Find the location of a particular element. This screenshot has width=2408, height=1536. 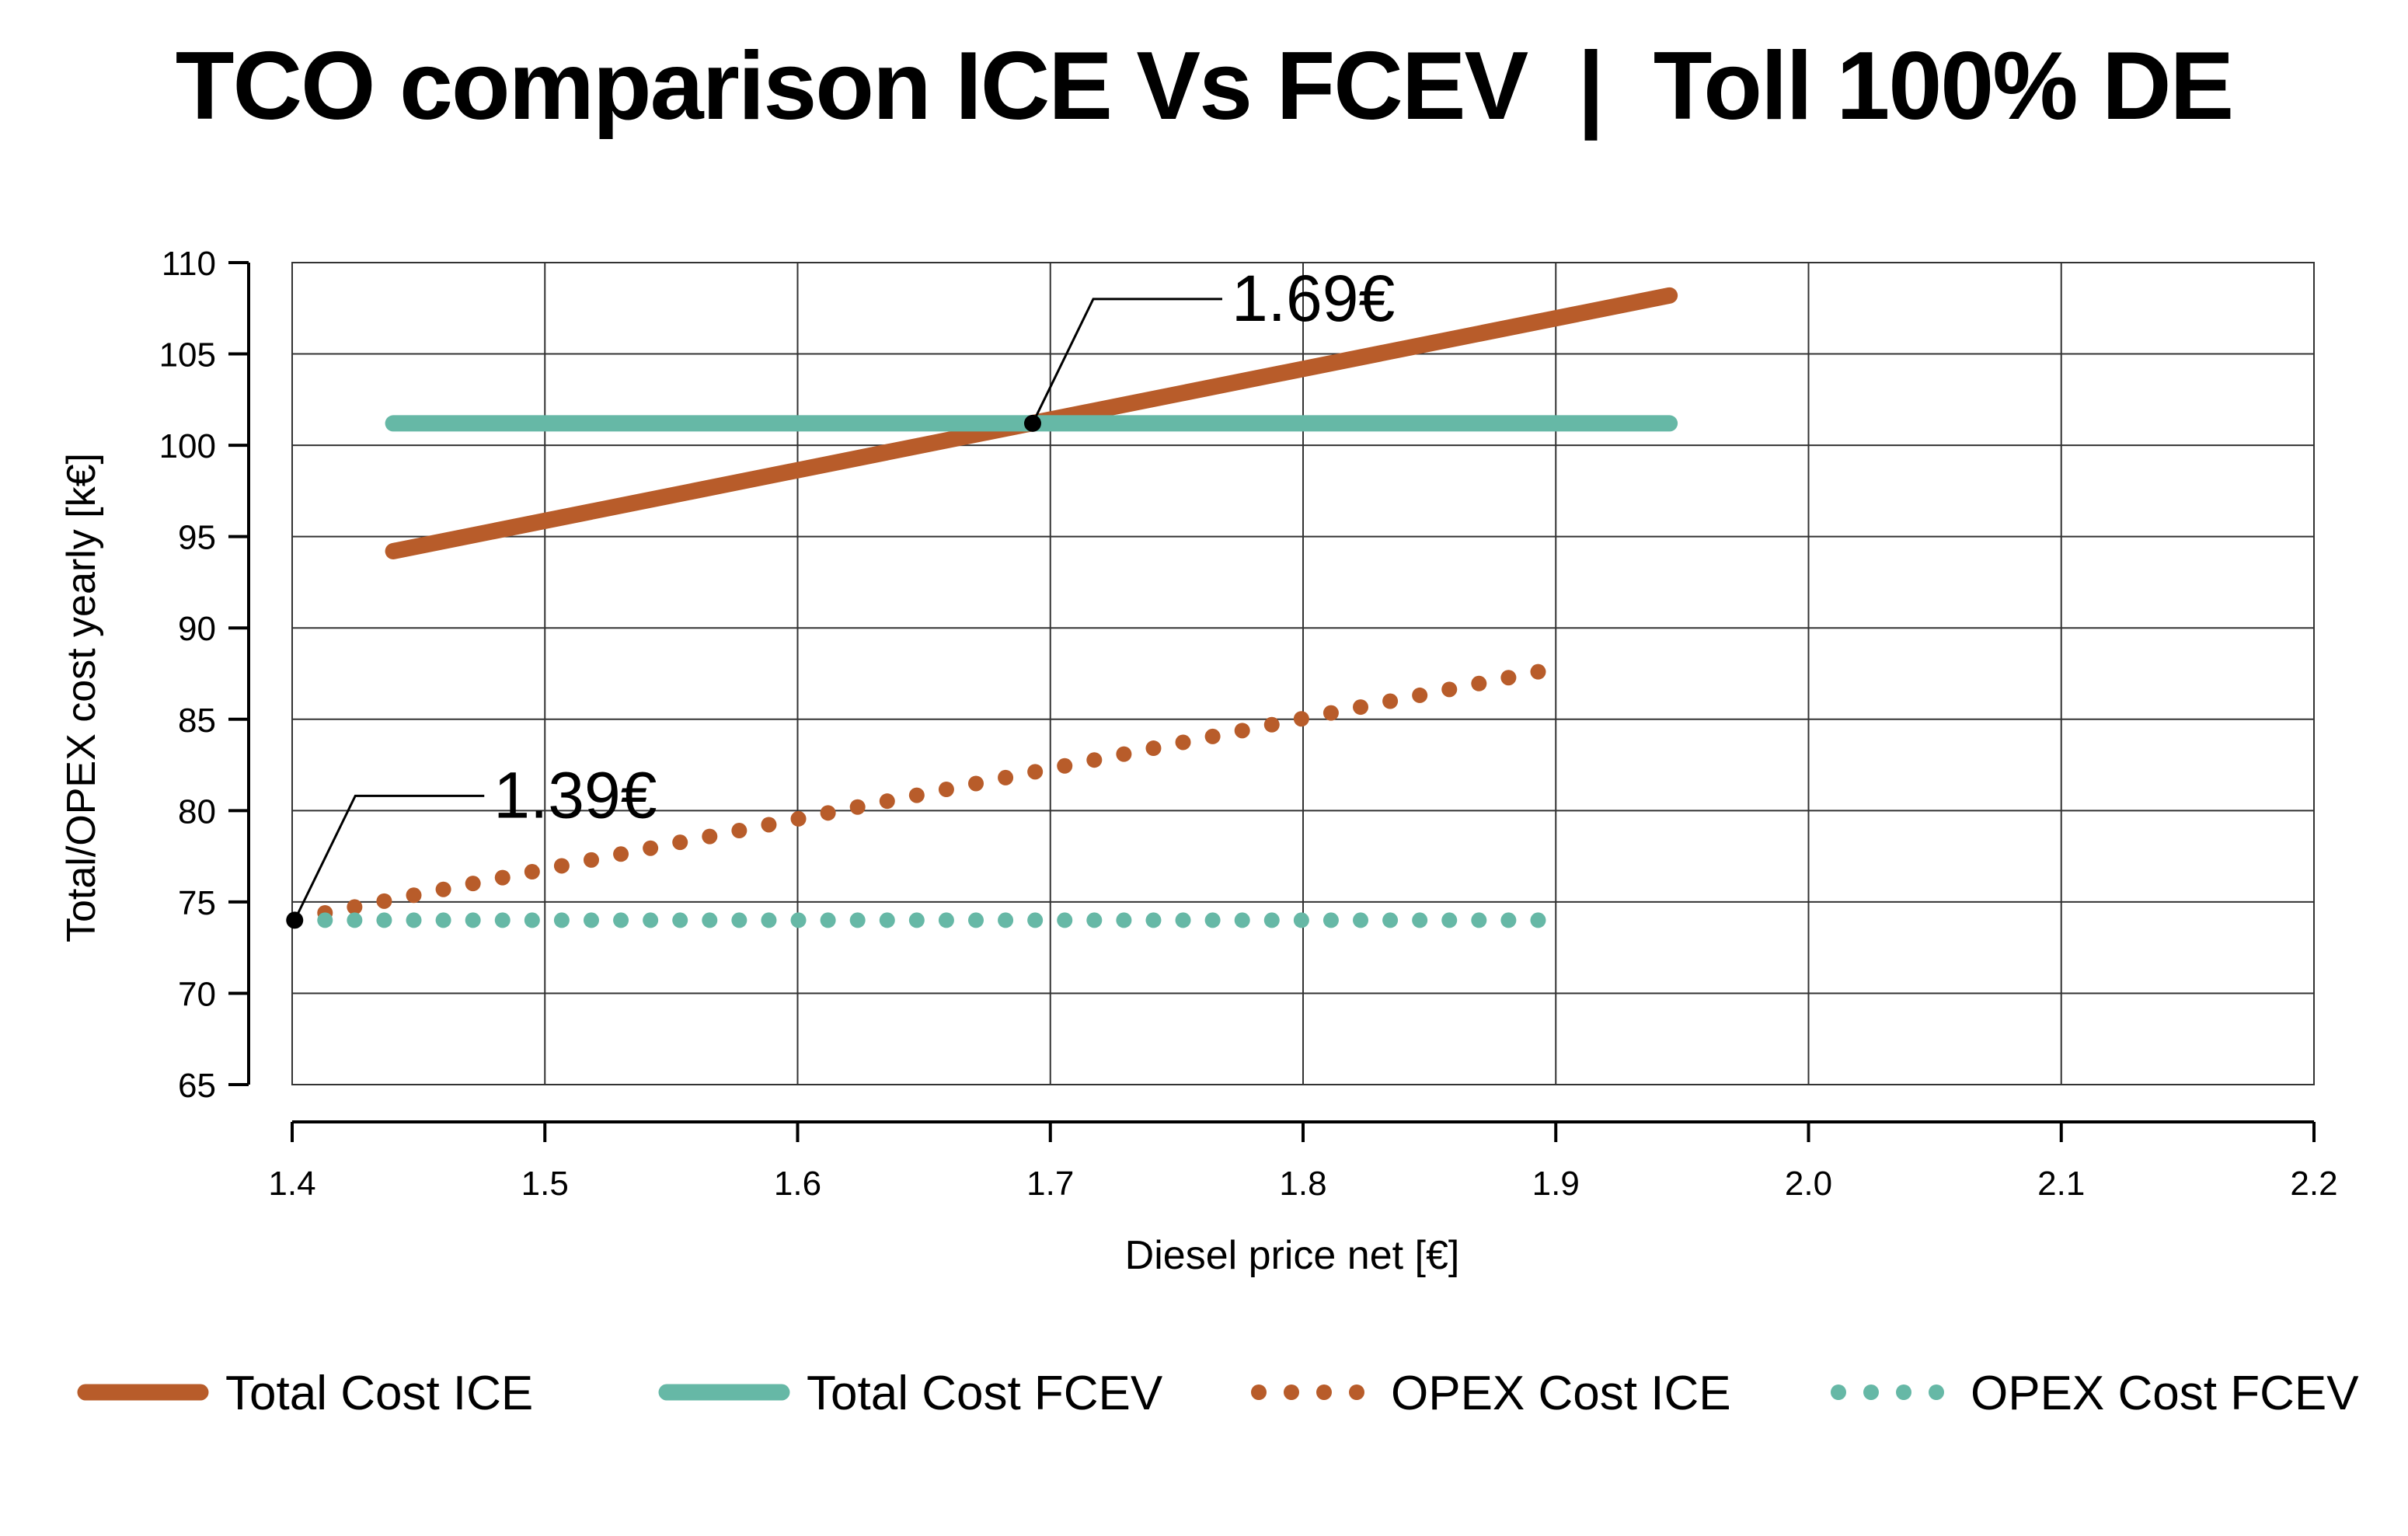

legend-swatch is located at coordinates (1887, 1392).